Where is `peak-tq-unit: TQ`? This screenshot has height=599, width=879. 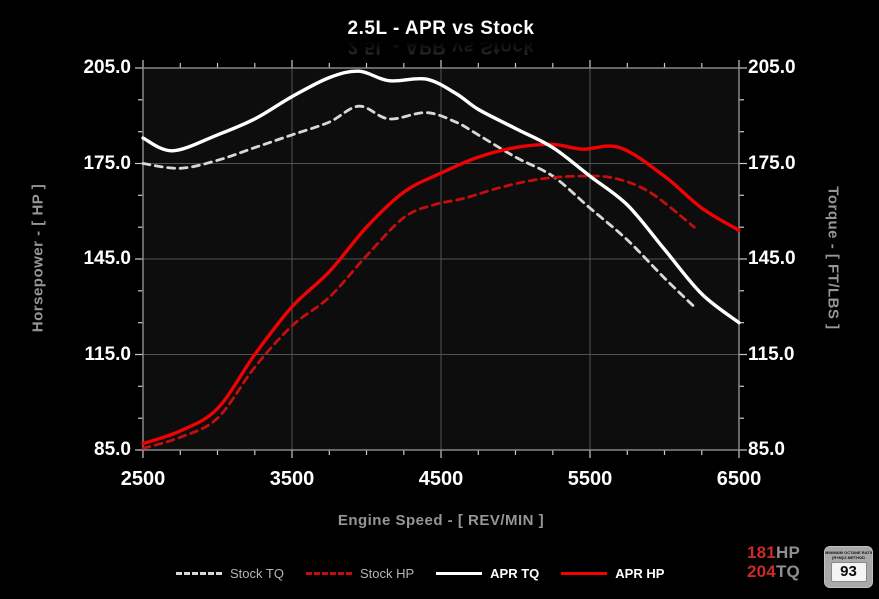 peak-tq-unit: TQ is located at coordinates (787, 571).